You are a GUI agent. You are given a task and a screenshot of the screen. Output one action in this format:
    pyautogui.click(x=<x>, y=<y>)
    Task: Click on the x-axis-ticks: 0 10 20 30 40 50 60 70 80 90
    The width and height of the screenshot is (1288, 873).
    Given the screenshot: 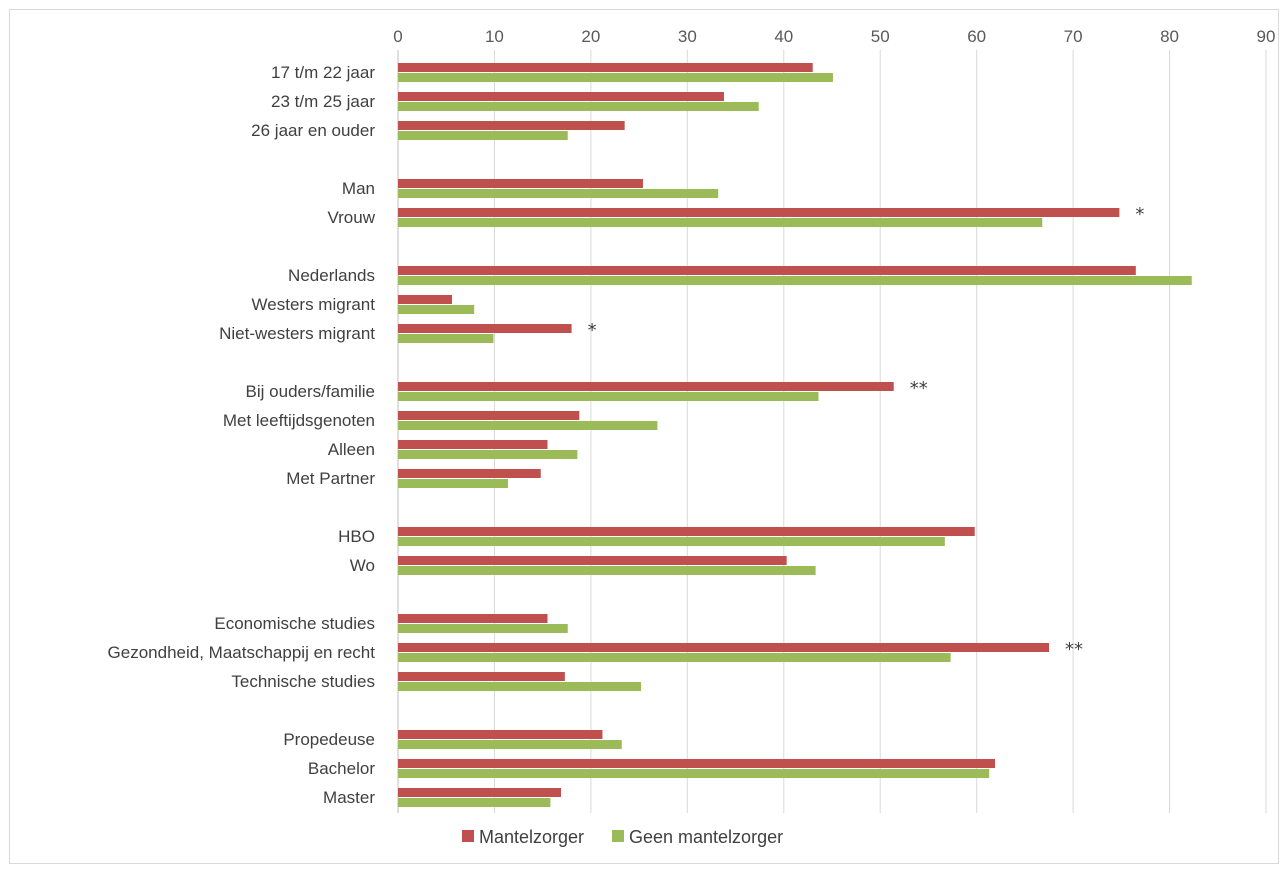 What is the action you would take?
    pyautogui.click(x=834, y=36)
    